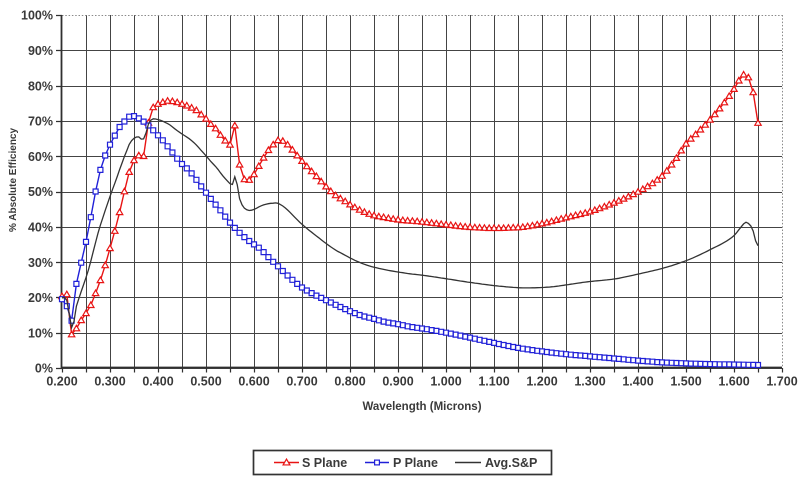  What do you see at coordinates (301, 382) in the screenshot?
I see `svg-text: 0.700` at bounding box center [301, 382].